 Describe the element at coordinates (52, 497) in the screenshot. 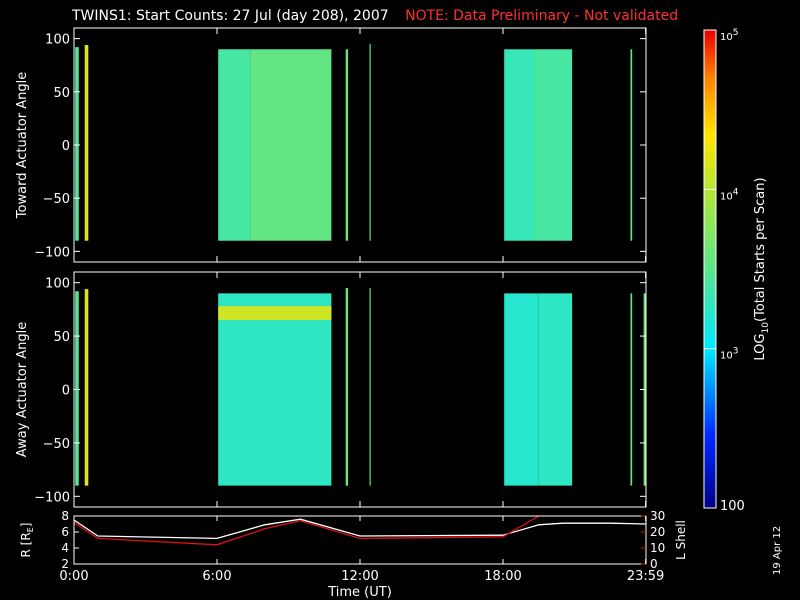

I see `away-panel-ytick-label-4: −100` at that location.